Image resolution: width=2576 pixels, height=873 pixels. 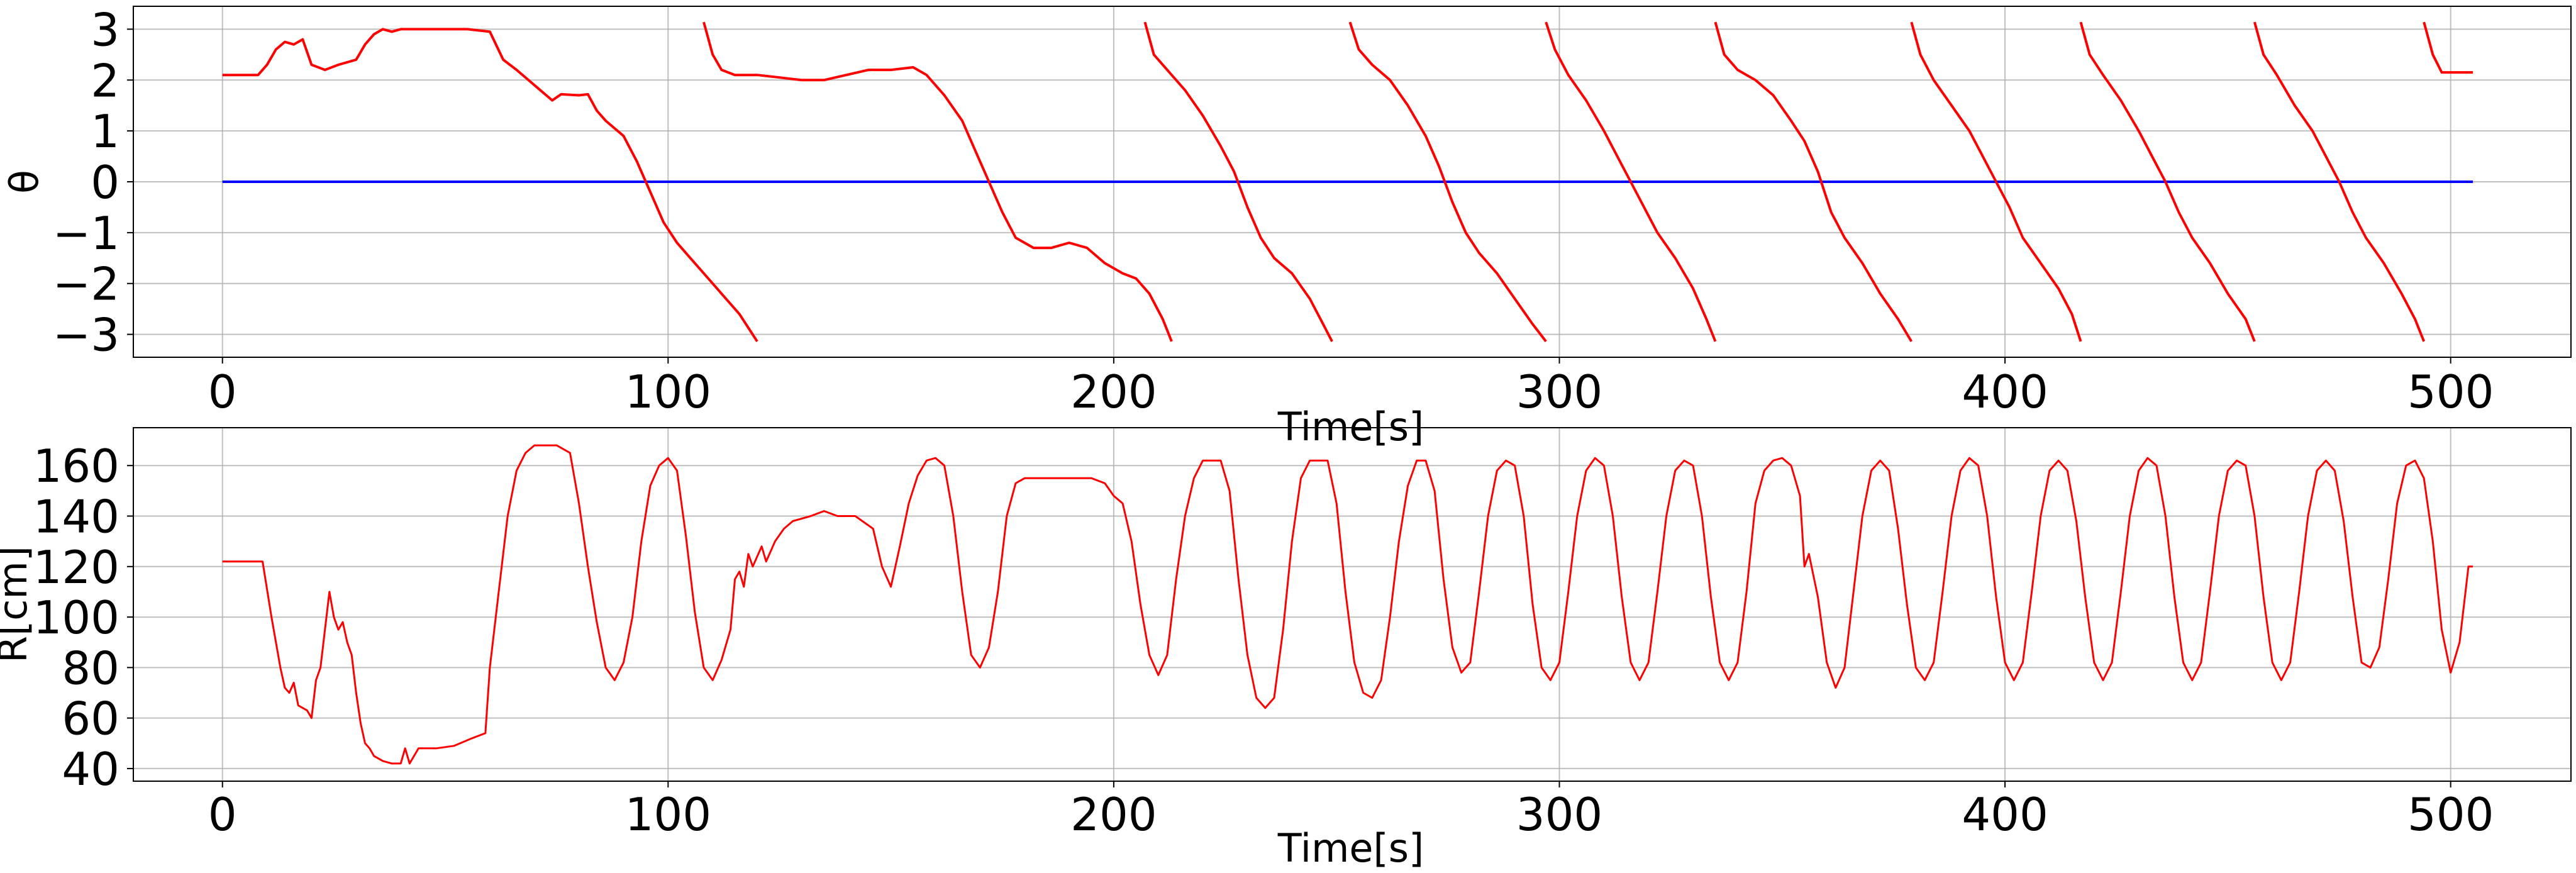 What do you see at coordinates (90, 718) in the screenshot?
I see `y-tick-label: 60` at bounding box center [90, 718].